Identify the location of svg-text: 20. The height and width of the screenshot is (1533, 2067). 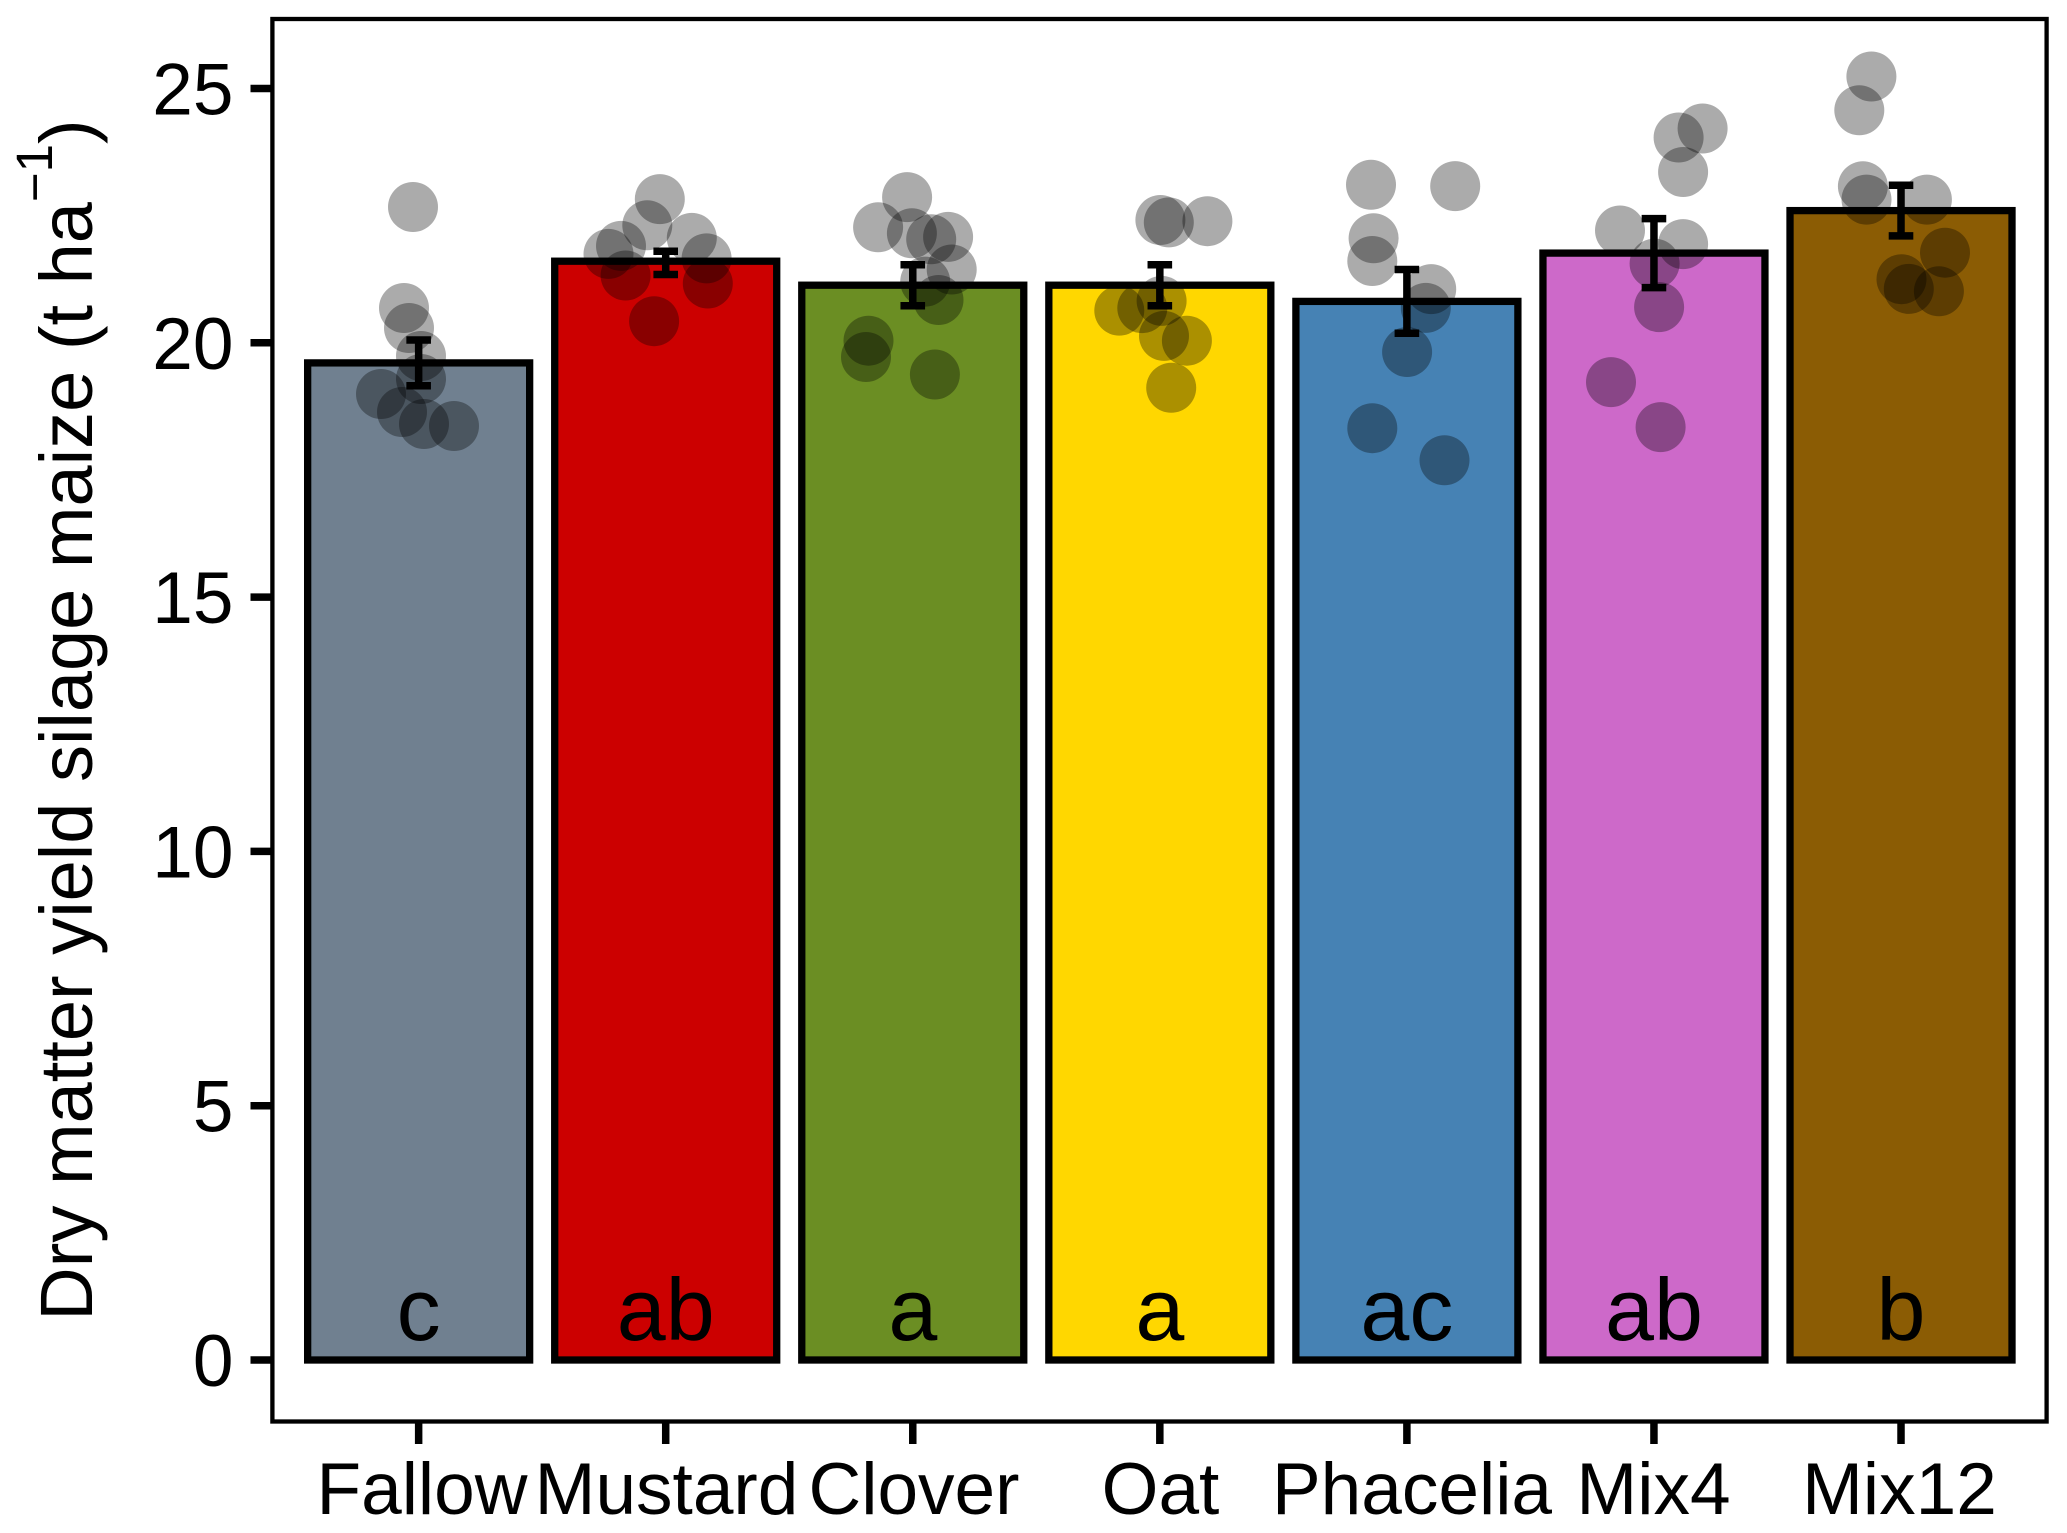
(192, 344).